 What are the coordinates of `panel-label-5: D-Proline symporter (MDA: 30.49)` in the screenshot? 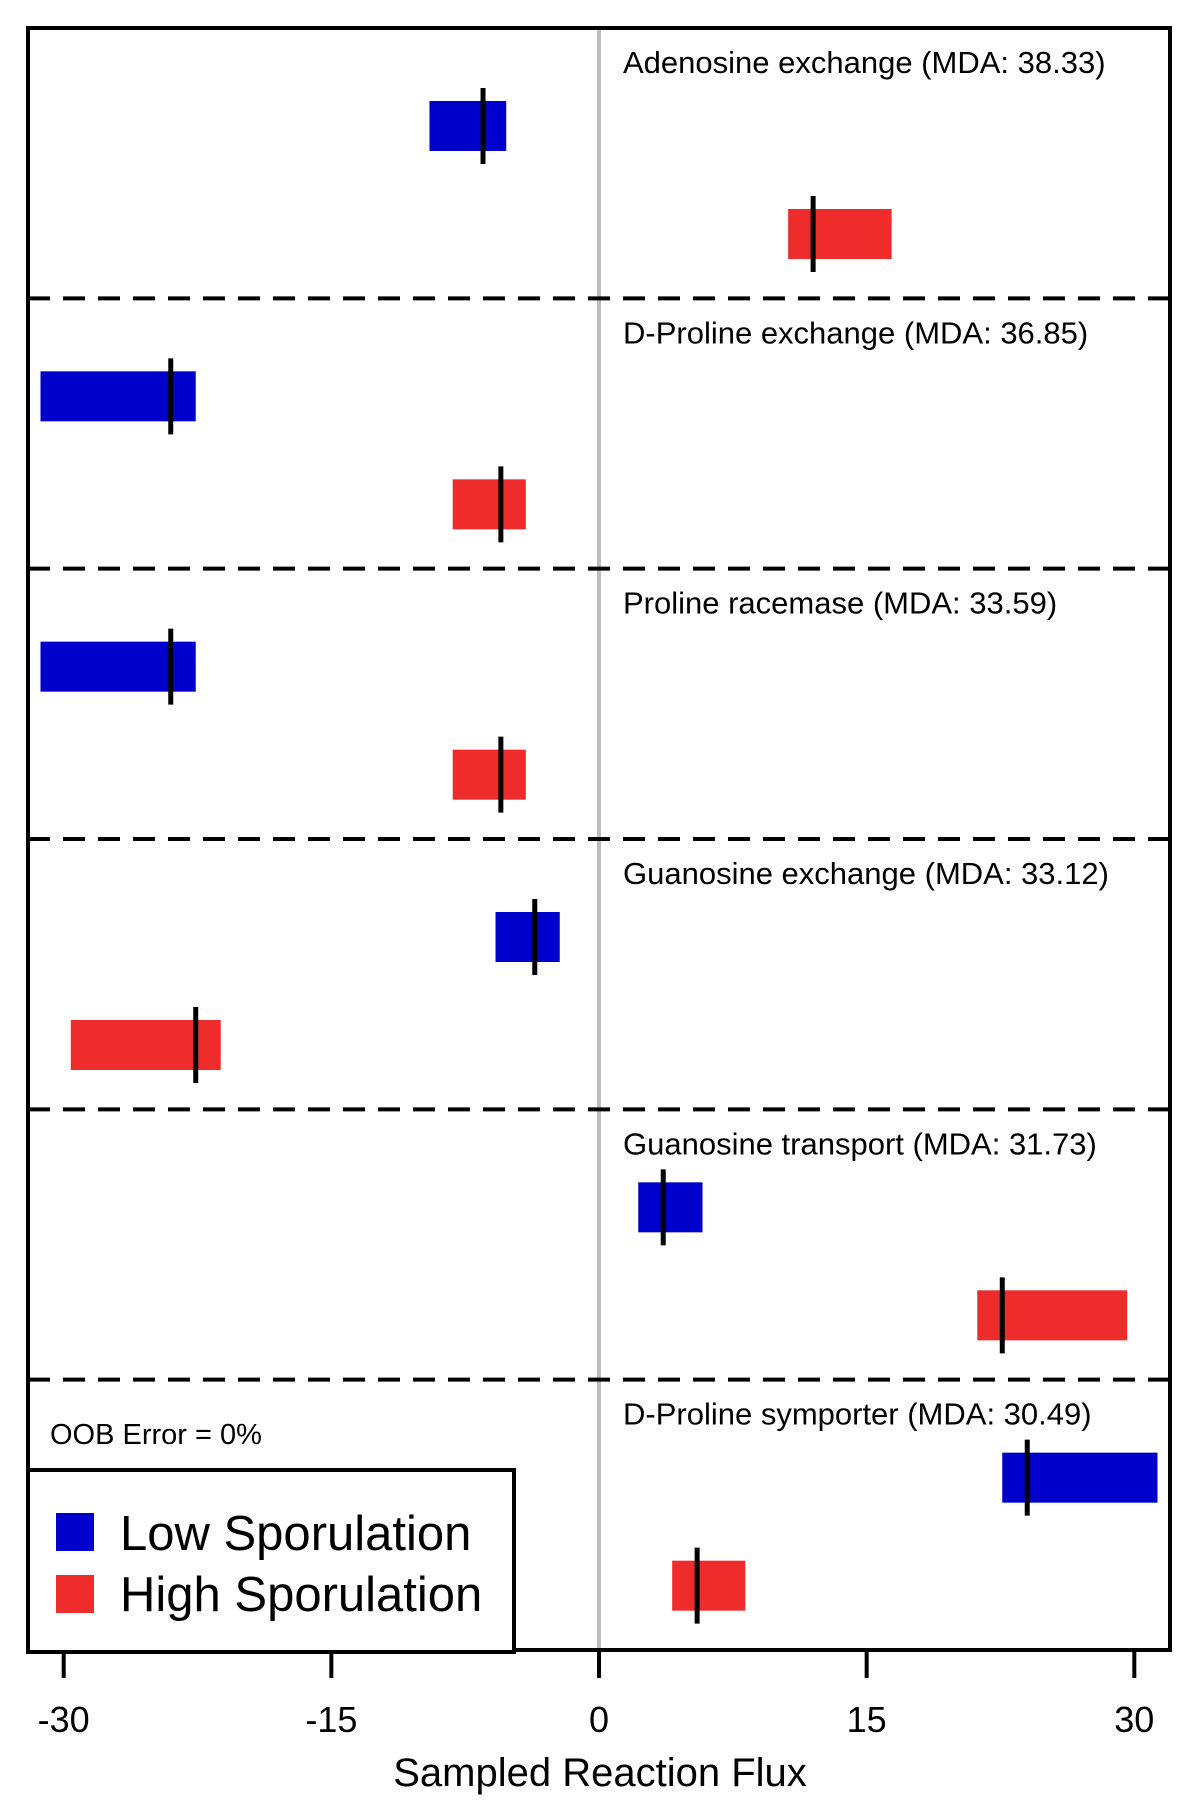 It's located at (857, 1414).